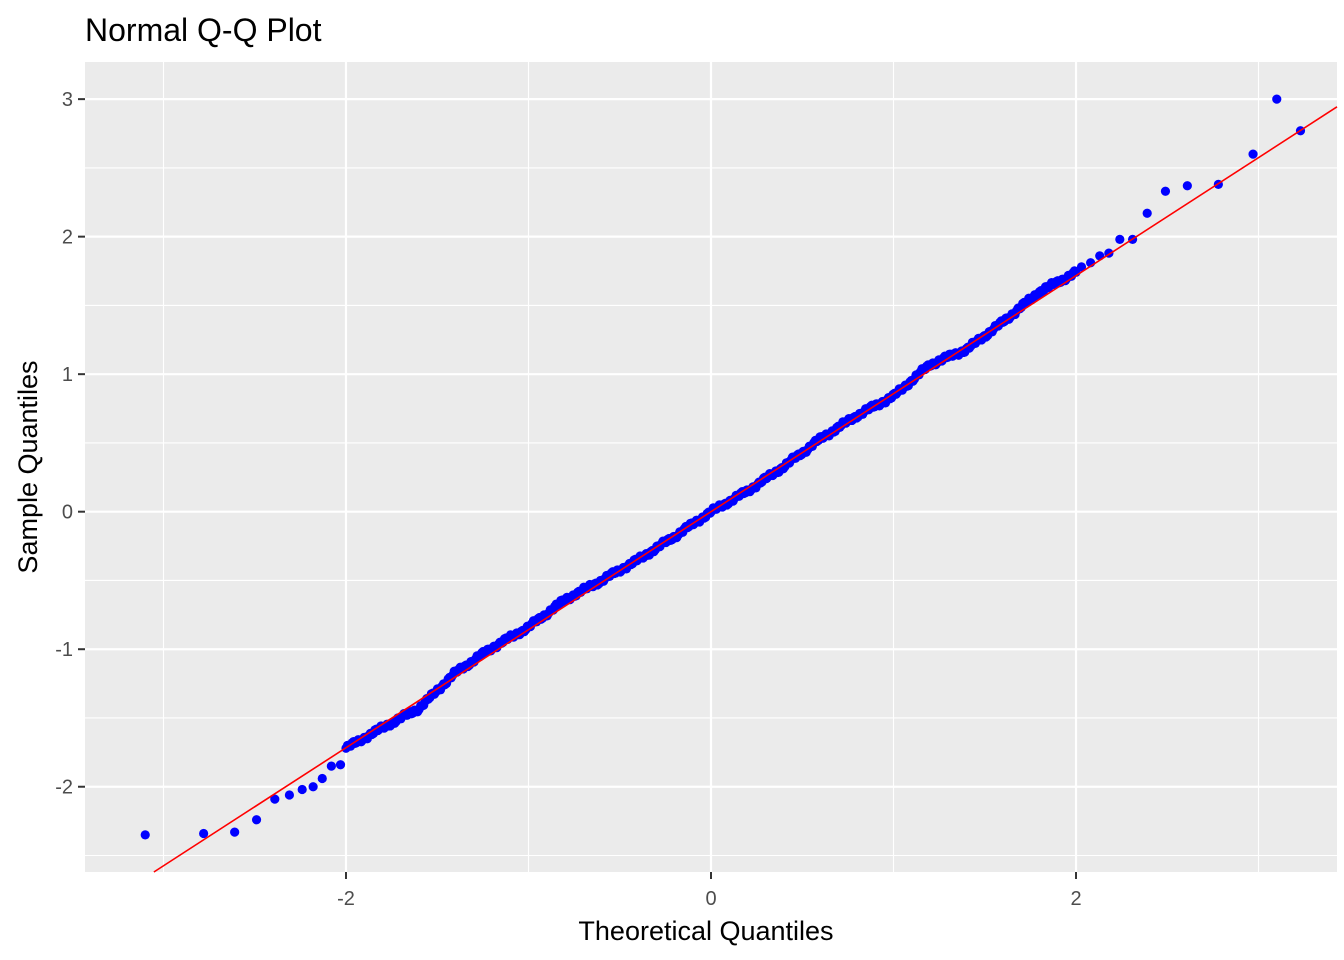 This screenshot has width=1344, height=960. What do you see at coordinates (710, 899) in the screenshot?
I see `x-tick-label: 0` at bounding box center [710, 899].